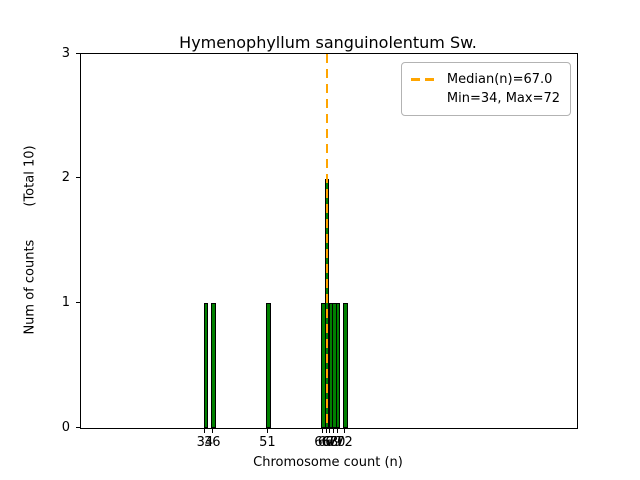  Describe the element at coordinates (65, 302) in the screenshot. I see `y-tick-label: 1` at that location.